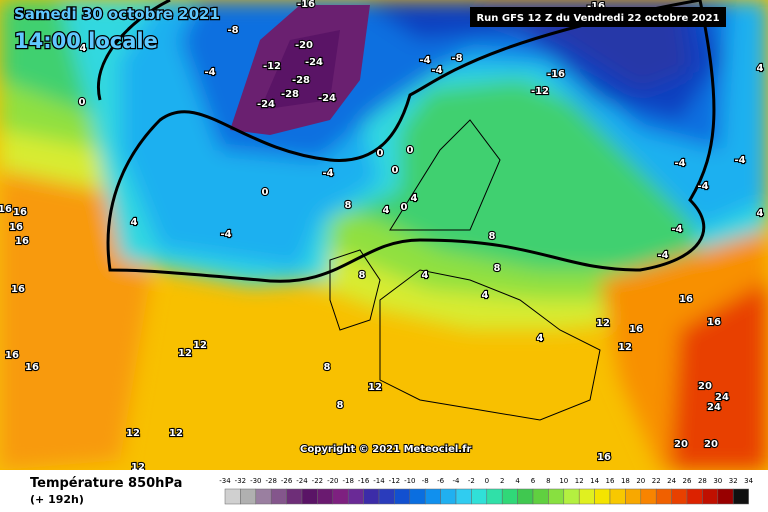 This screenshot has width=768, height=512. I want to click on footer-lead: (+ 192h), so click(57, 499).